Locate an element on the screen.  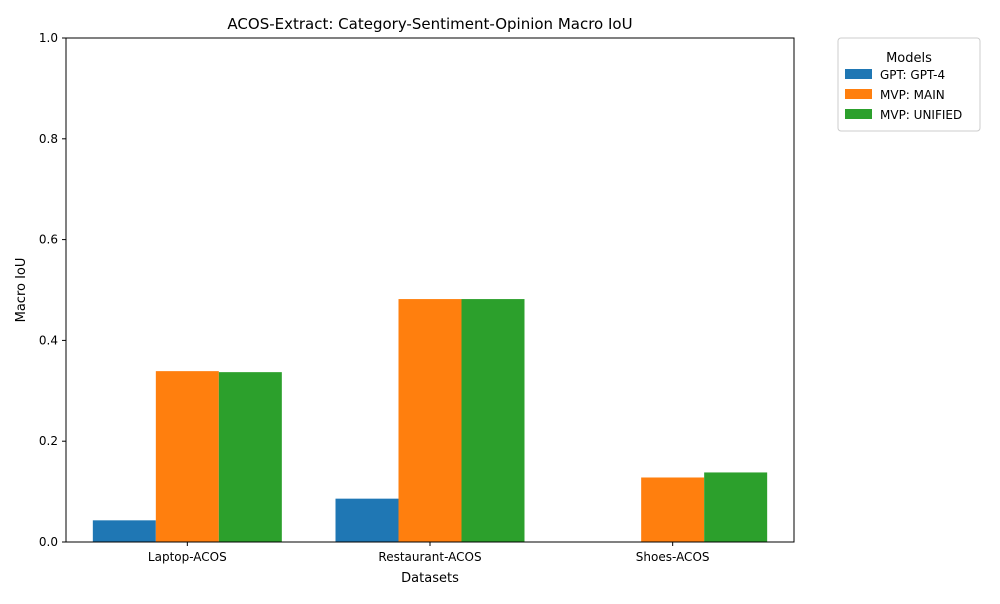
bar-mvp-unified-restaurant-acos is located at coordinates (493, 420).